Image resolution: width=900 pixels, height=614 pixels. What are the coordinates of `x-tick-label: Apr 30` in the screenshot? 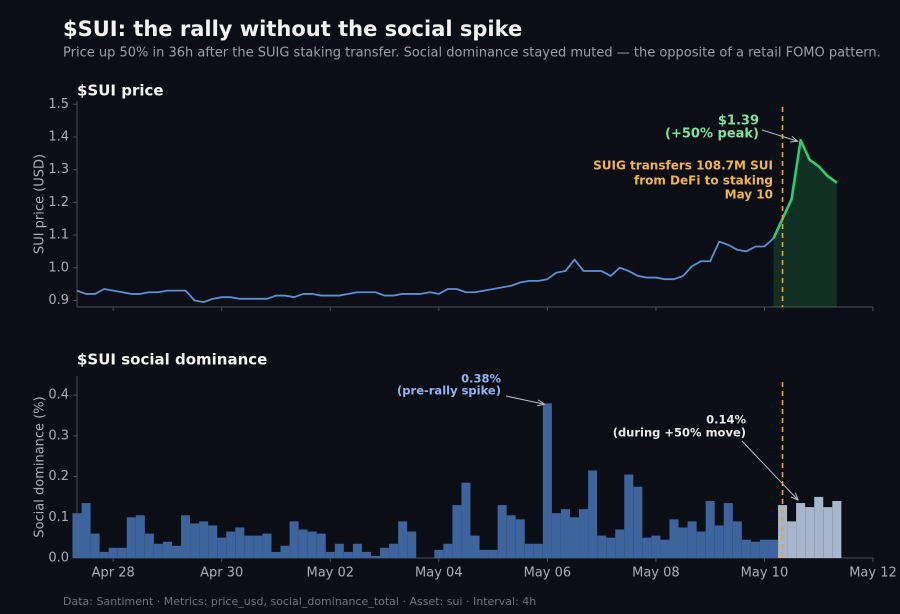 It's located at (221, 573).